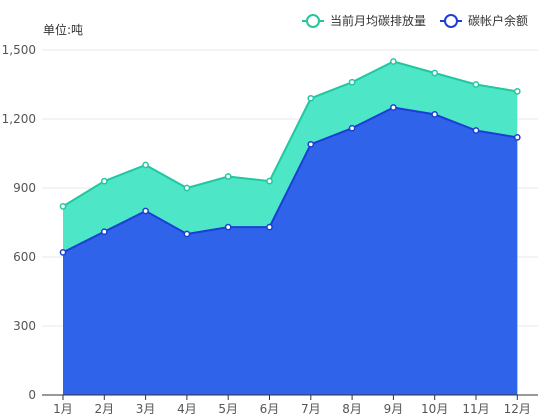  I want to click on legend-item-account: 碳帐户余额, so click(483, 20).